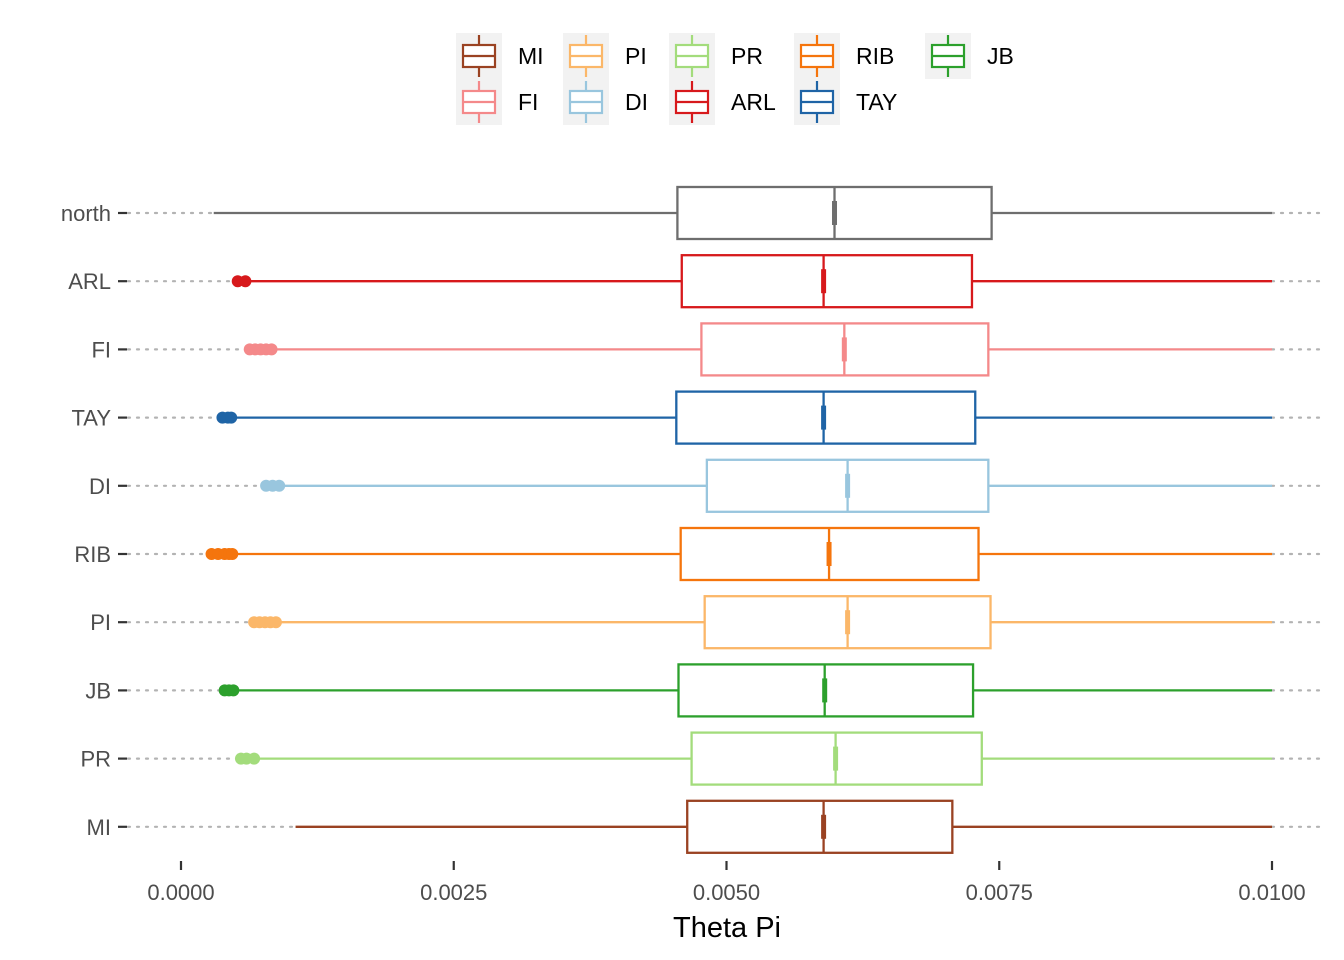 Image resolution: width=1344 pixels, height=960 pixels. I want to click on box-row-di: DI, so click(708, 485).